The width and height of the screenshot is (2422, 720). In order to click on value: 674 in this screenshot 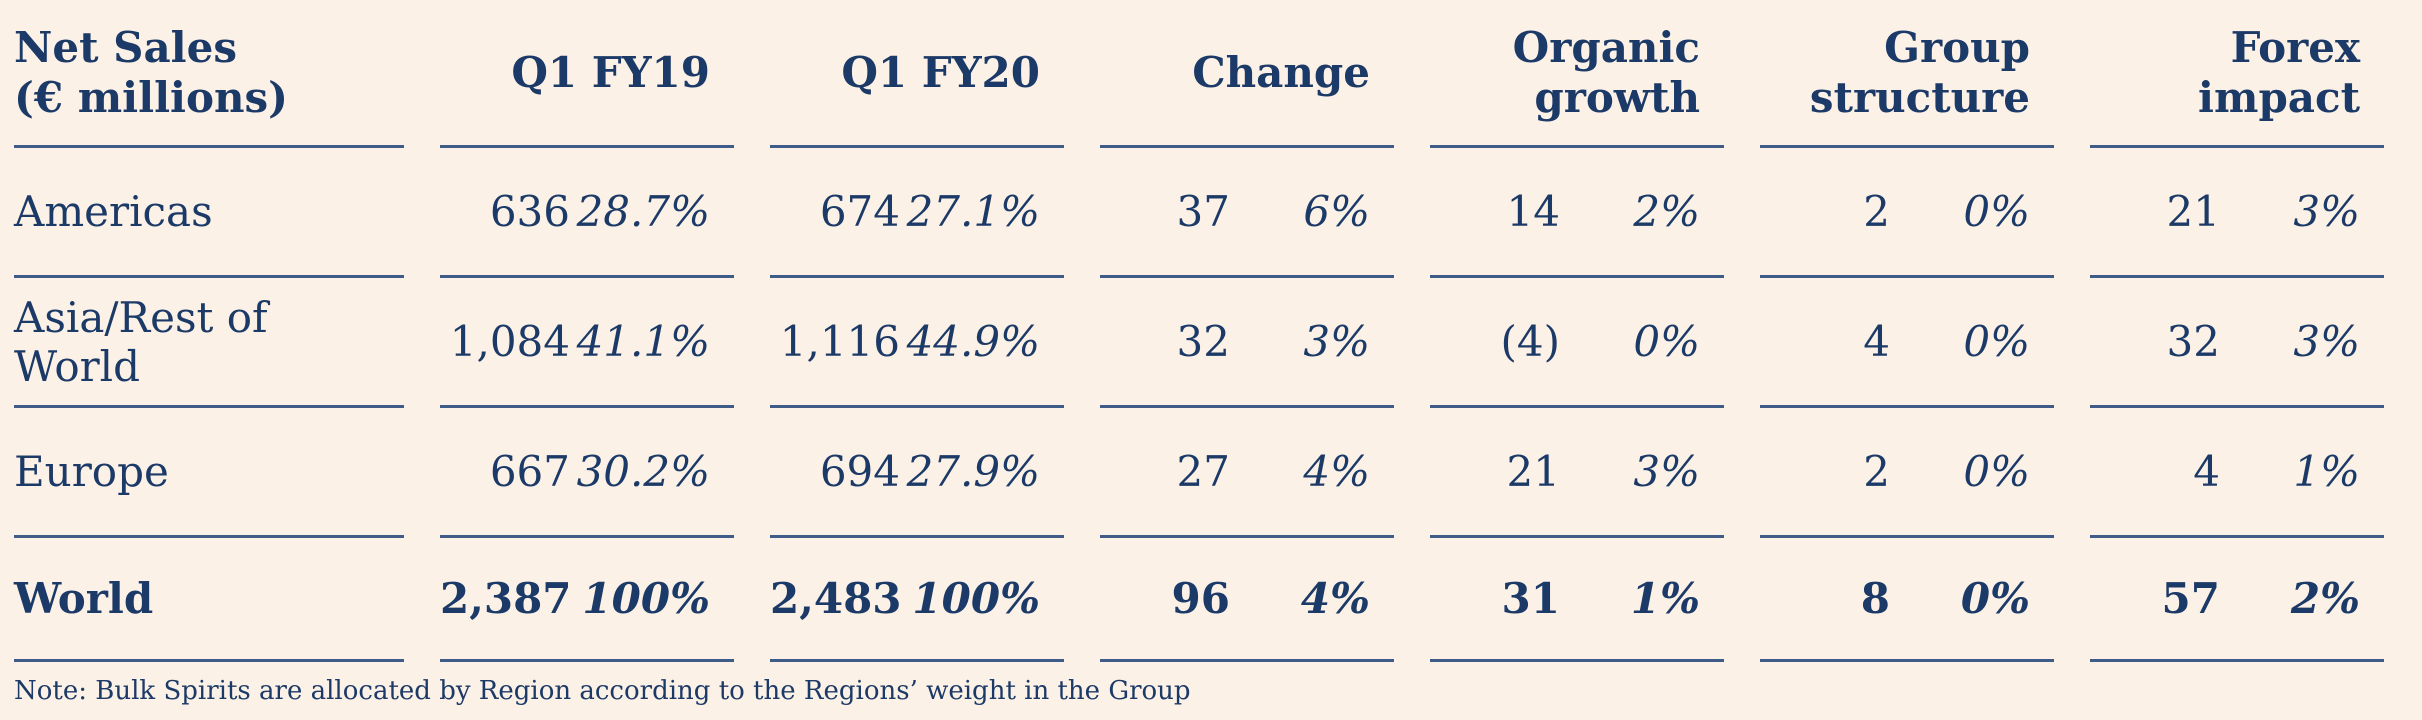, I will do `click(859, 211)`.